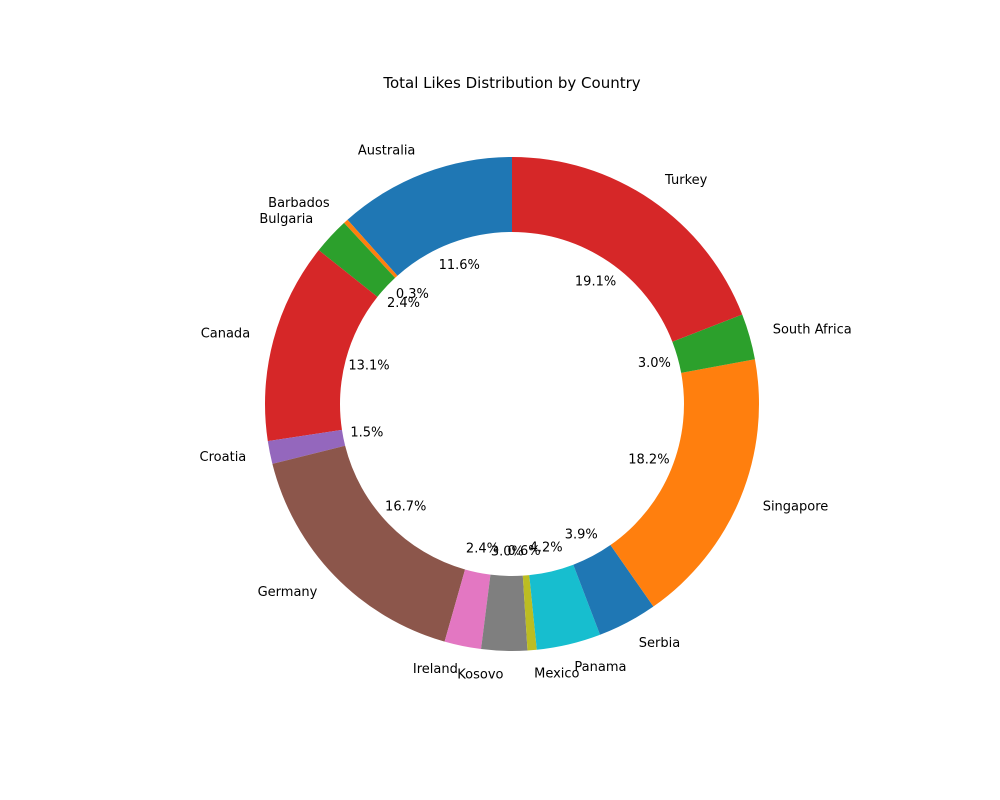 The width and height of the screenshot is (1000, 800). I want to click on slice-bulgaria, so click(357, 259).